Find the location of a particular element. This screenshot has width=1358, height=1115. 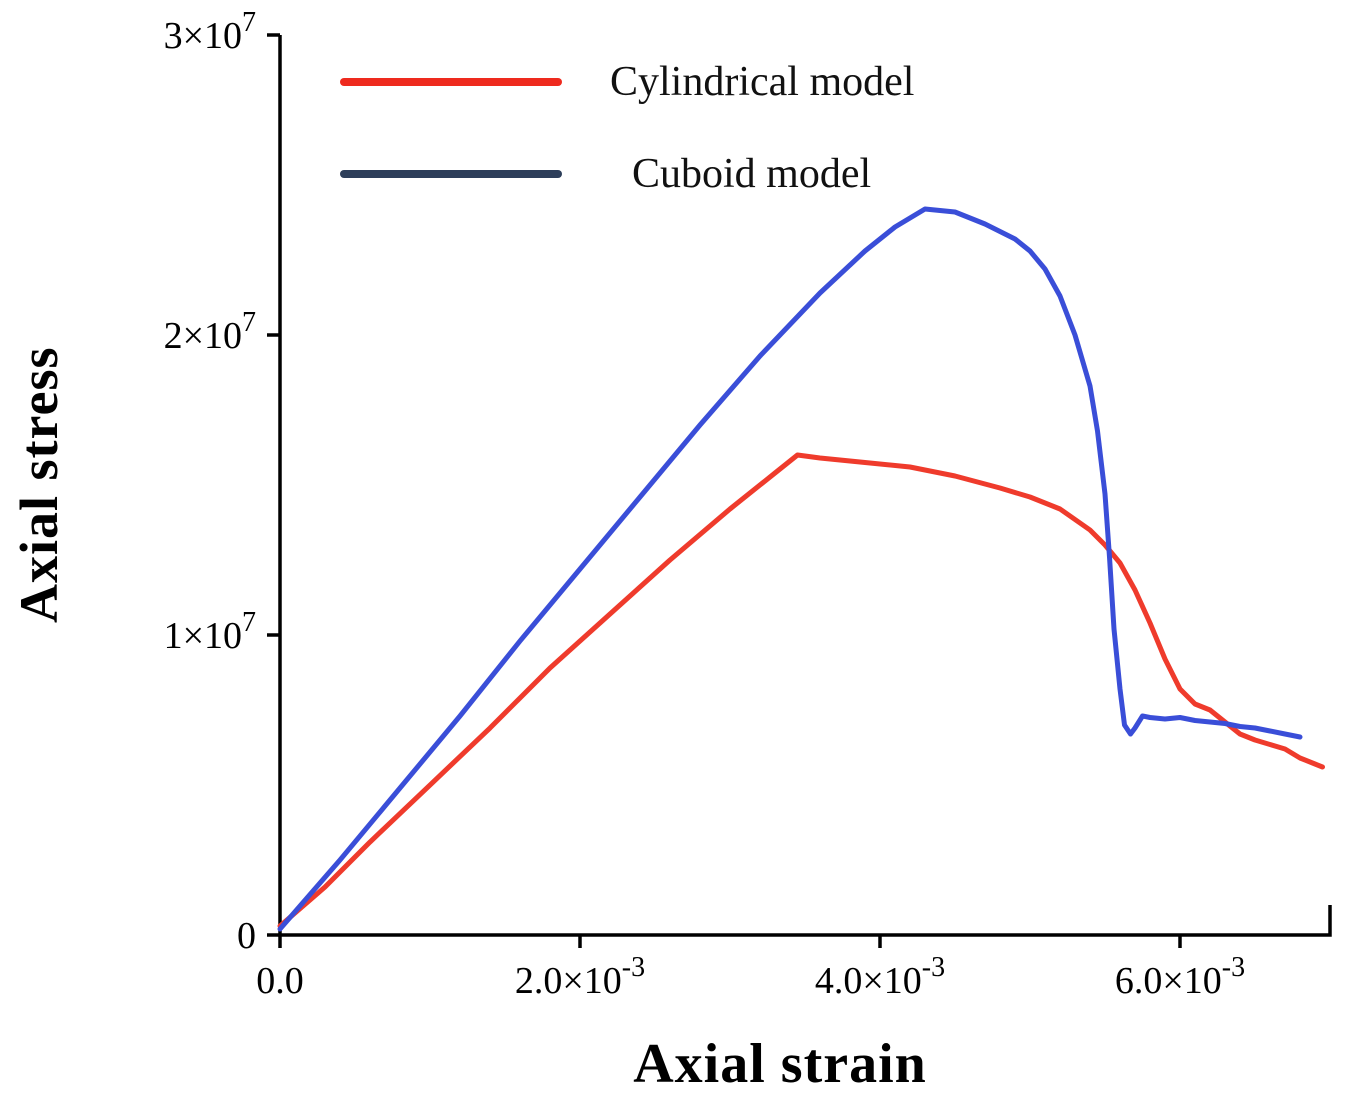

legend: Cylindrical model Cuboid model is located at coordinates (627, 128).